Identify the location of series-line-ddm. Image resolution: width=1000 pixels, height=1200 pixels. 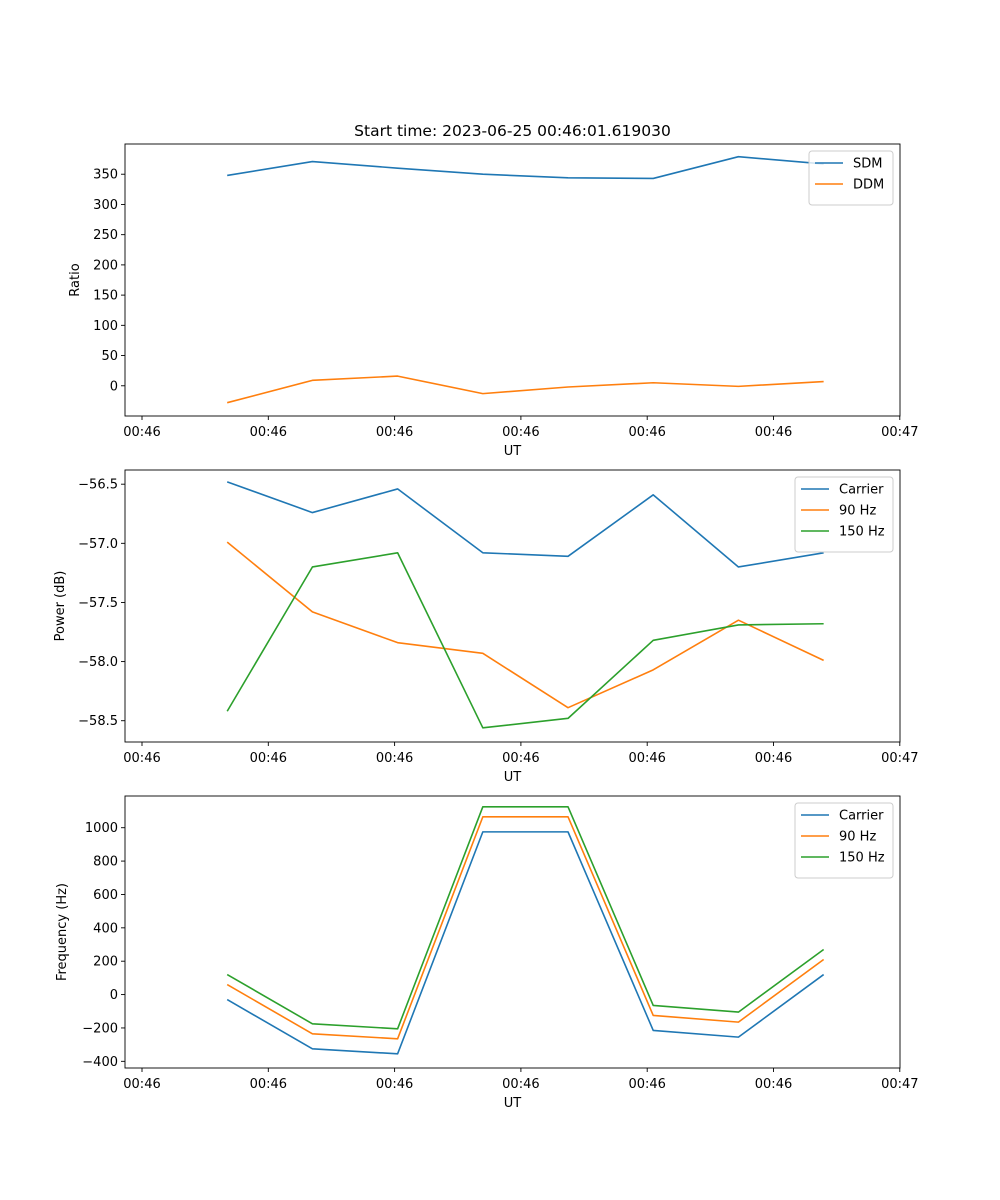
(525, 389).